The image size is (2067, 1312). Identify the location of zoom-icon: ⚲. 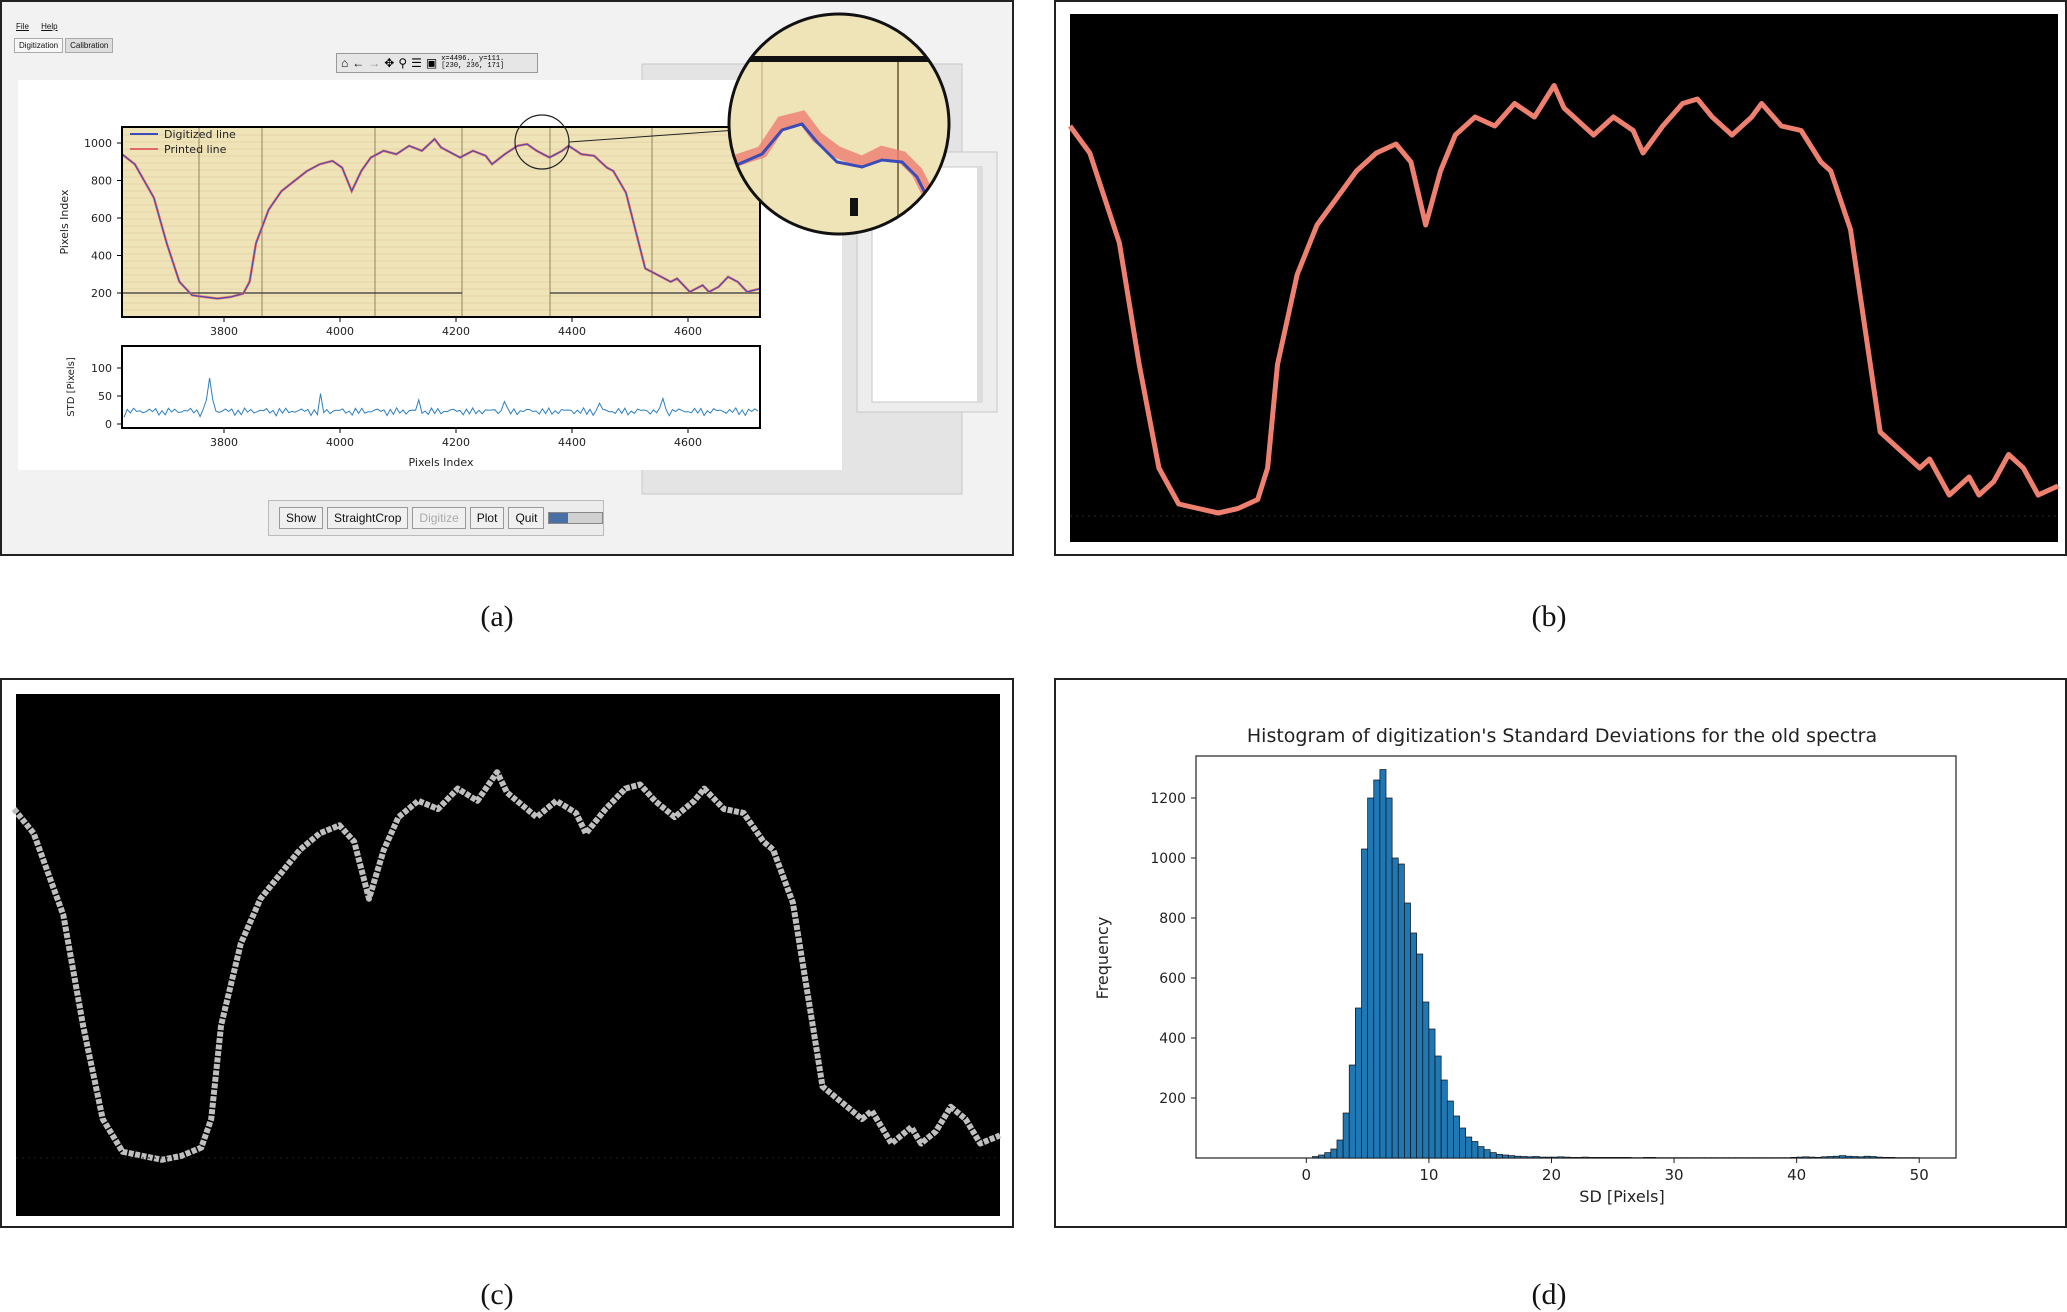
(403, 63).